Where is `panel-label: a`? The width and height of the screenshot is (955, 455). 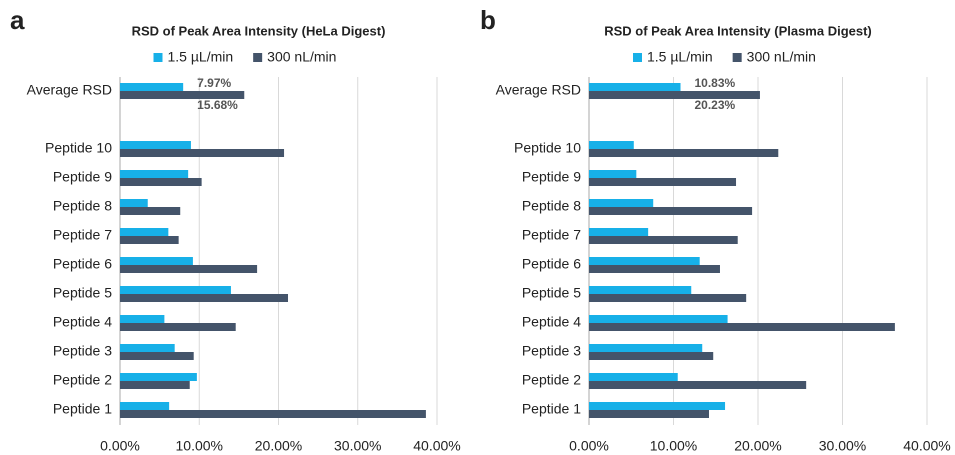
panel-label: a is located at coordinates (17, 20).